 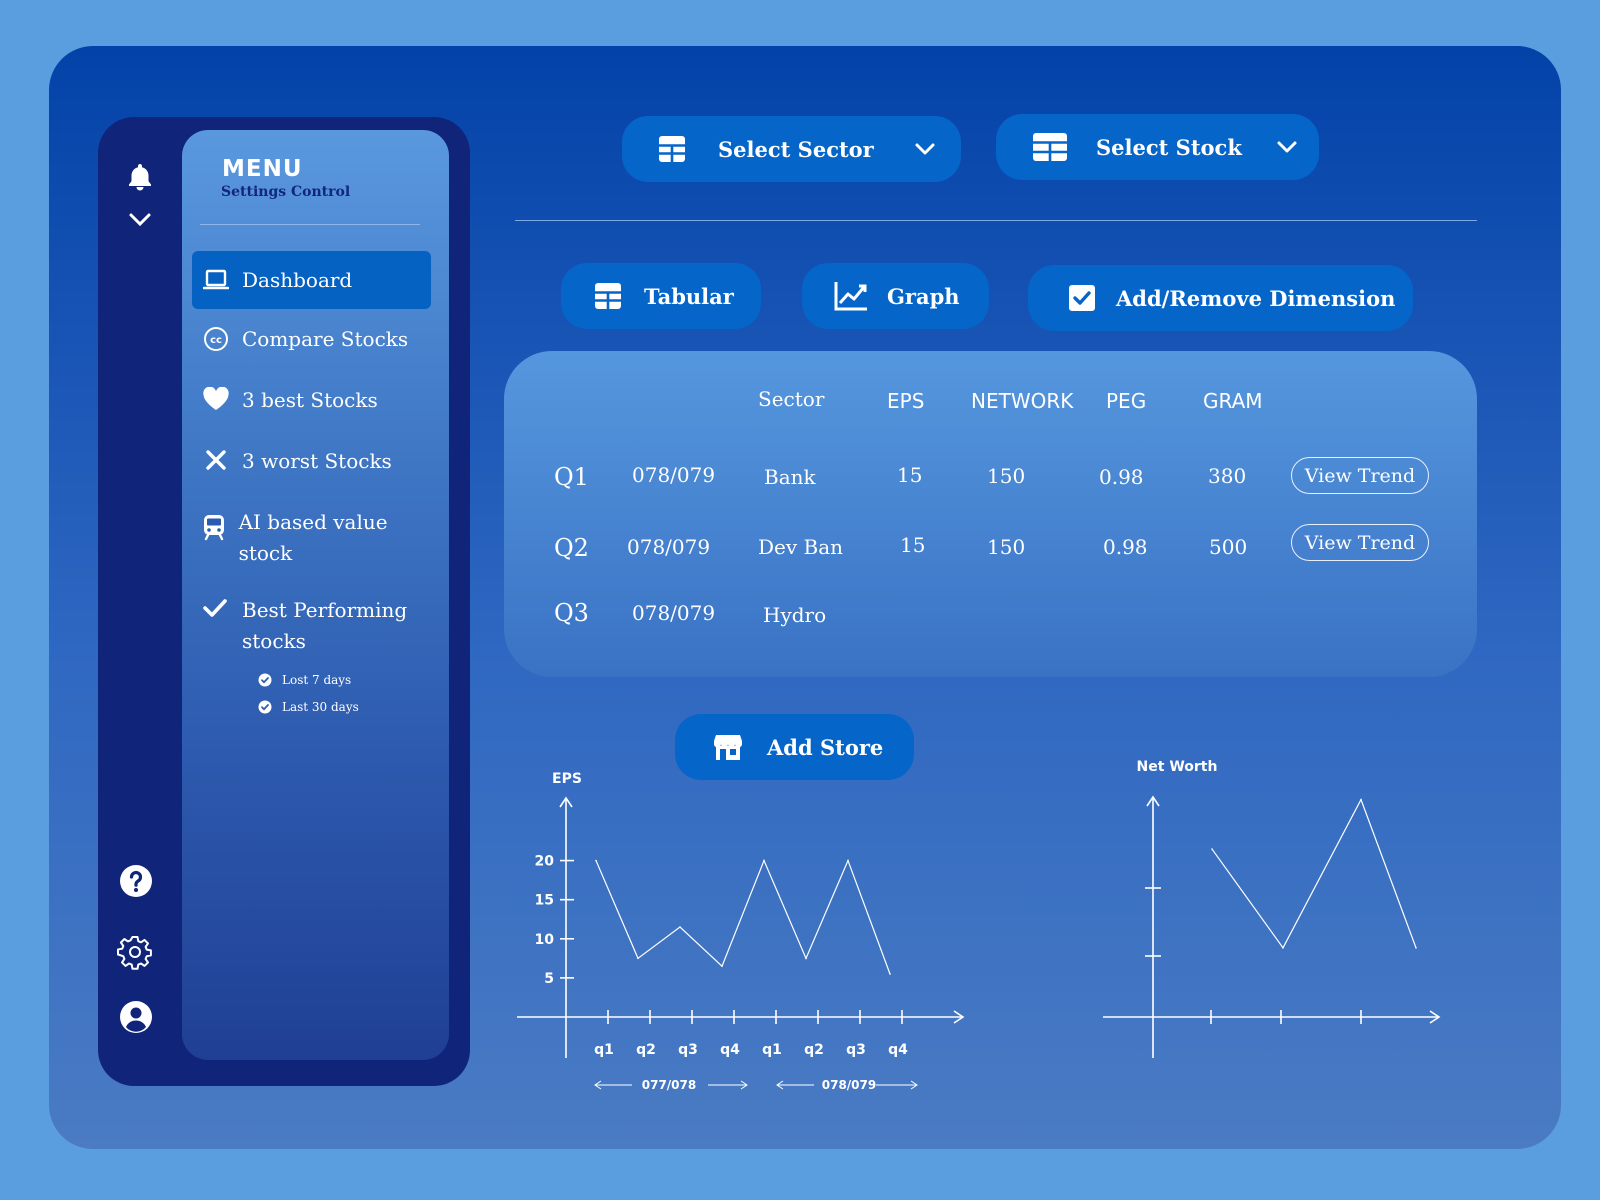 I want to click on header-eps: EPS, so click(x=906, y=401).